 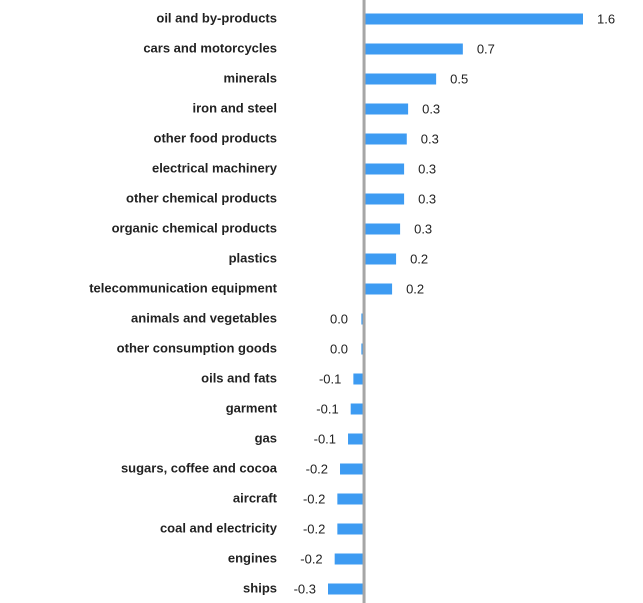 I want to click on category-label: other chemical products, so click(x=201, y=197).